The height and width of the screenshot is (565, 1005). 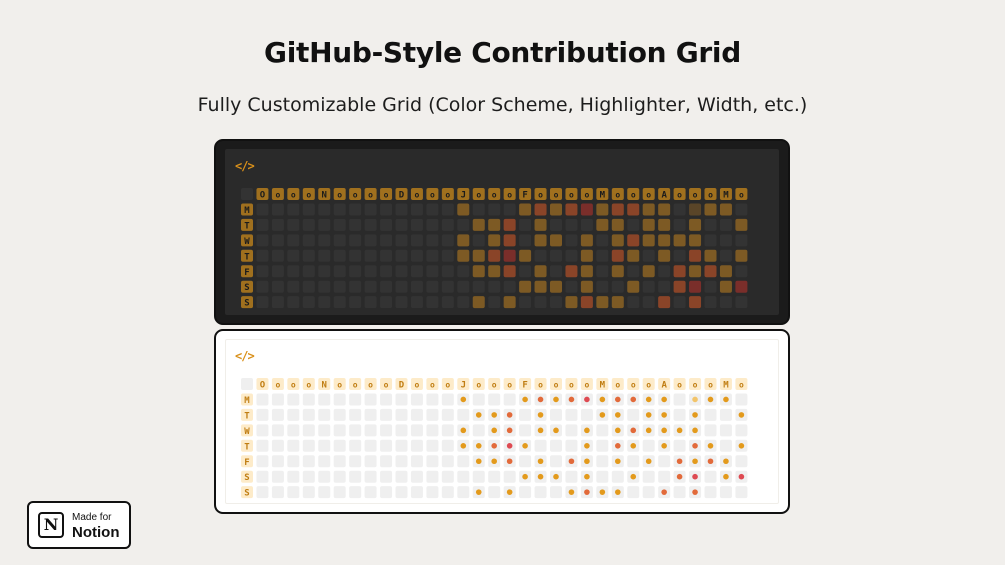 I want to click on day-label: S, so click(x=246, y=494).